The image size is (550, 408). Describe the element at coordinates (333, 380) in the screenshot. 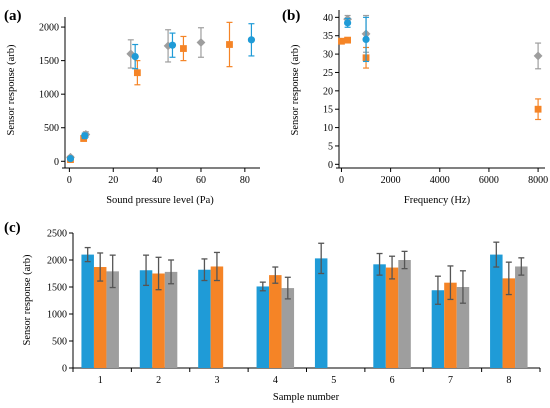

I see `panel-c-x-tick-label: 5` at that location.